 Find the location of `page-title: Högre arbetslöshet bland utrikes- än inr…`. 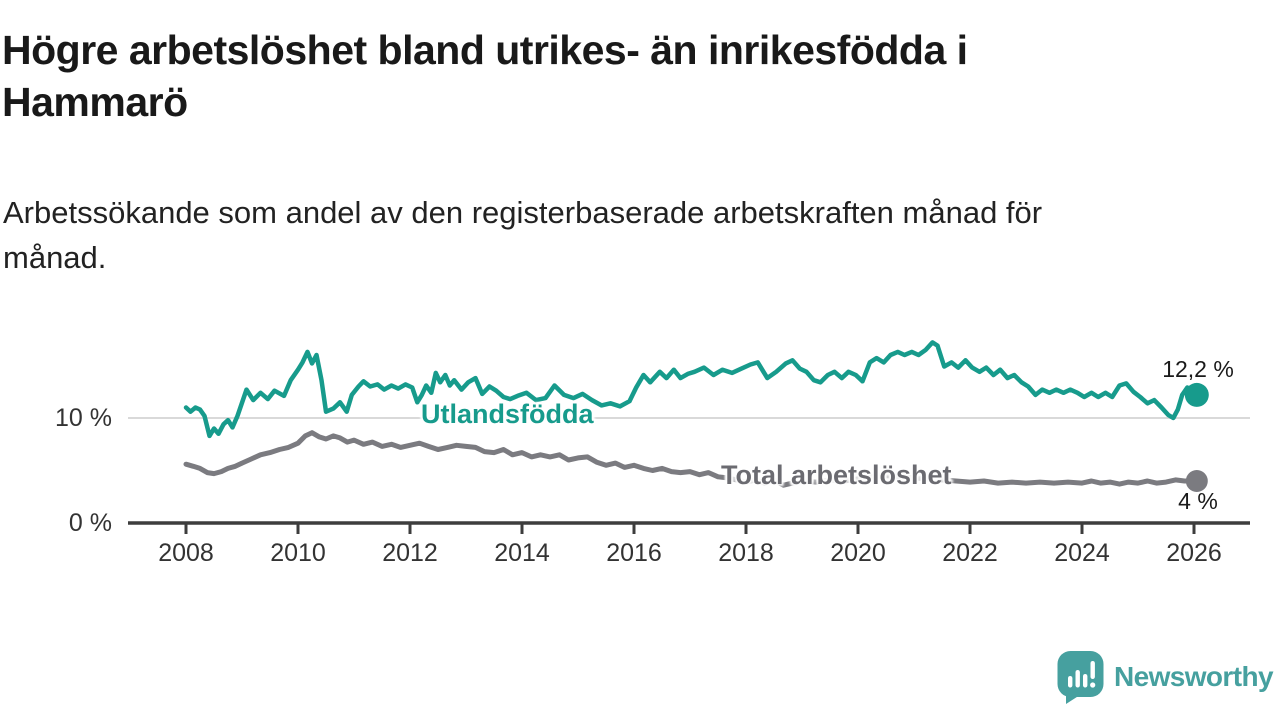

page-title: Högre arbetslöshet bland utrikes- än inr… is located at coordinates (602, 76).